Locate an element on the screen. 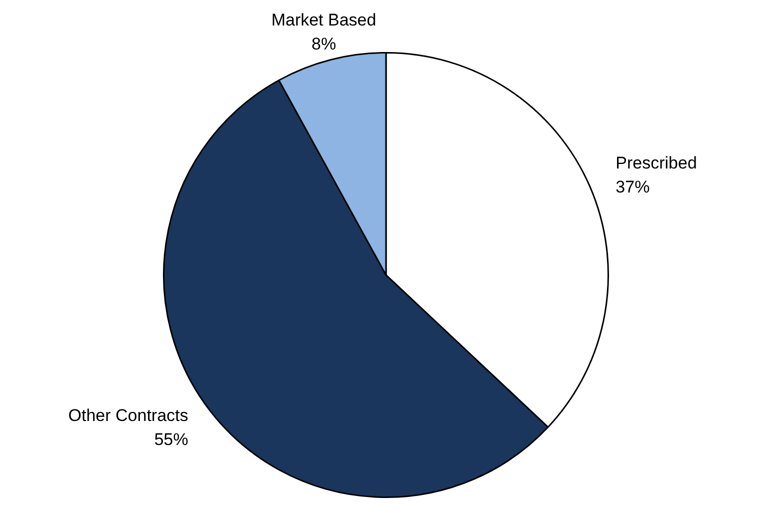  data-label: 37% is located at coordinates (633, 186).